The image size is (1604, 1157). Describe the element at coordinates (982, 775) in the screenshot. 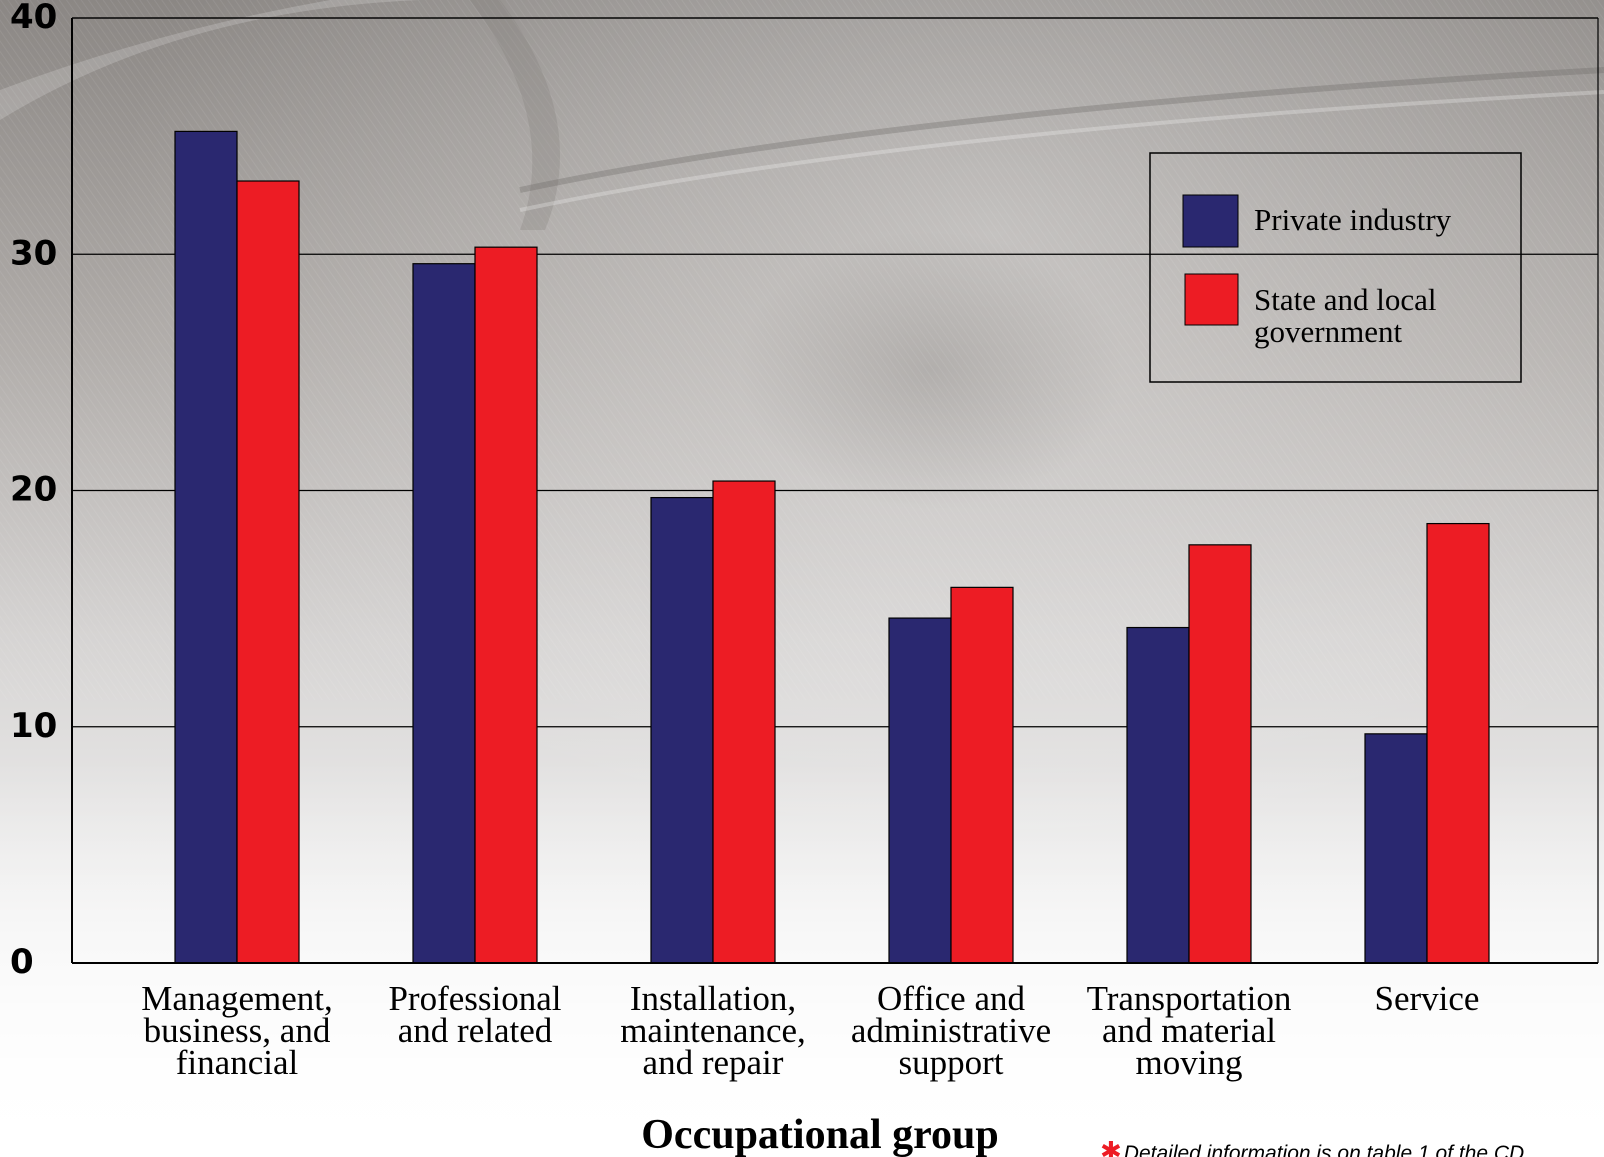

I see `bar-state-and-local-government-office-and-administrative-support` at that location.